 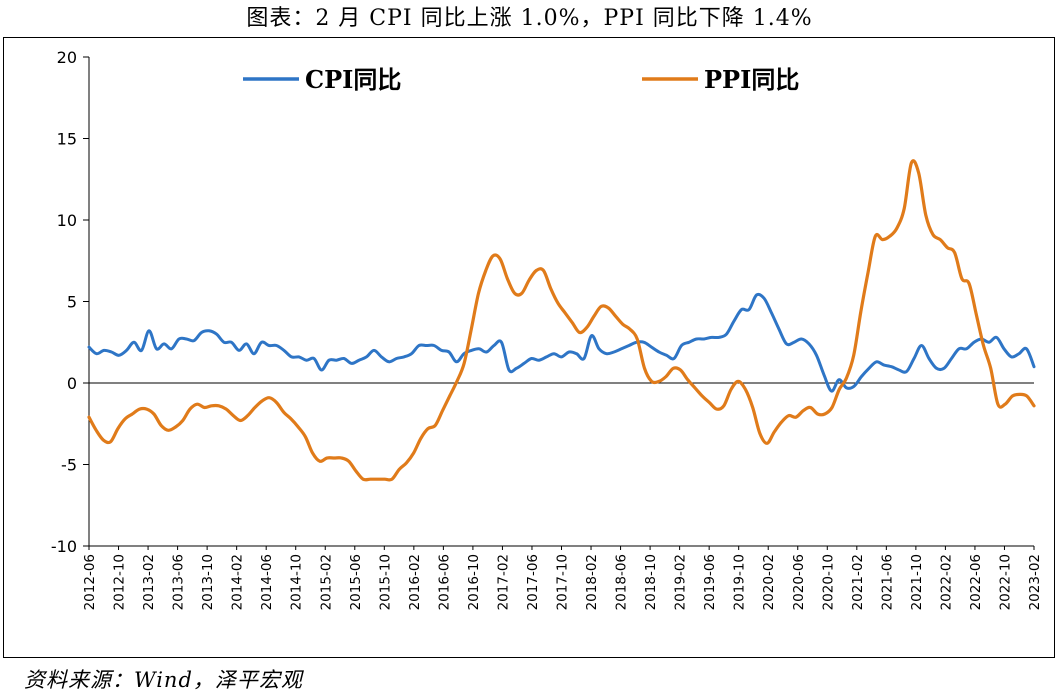 What do you see at coordinates (529, 18) in the screenshot?
I see `chart-title: 图表：2 月 CPI 同比上涨 1.0%，PPI 同比下降 1.4%` at bounding box center [529, 18].